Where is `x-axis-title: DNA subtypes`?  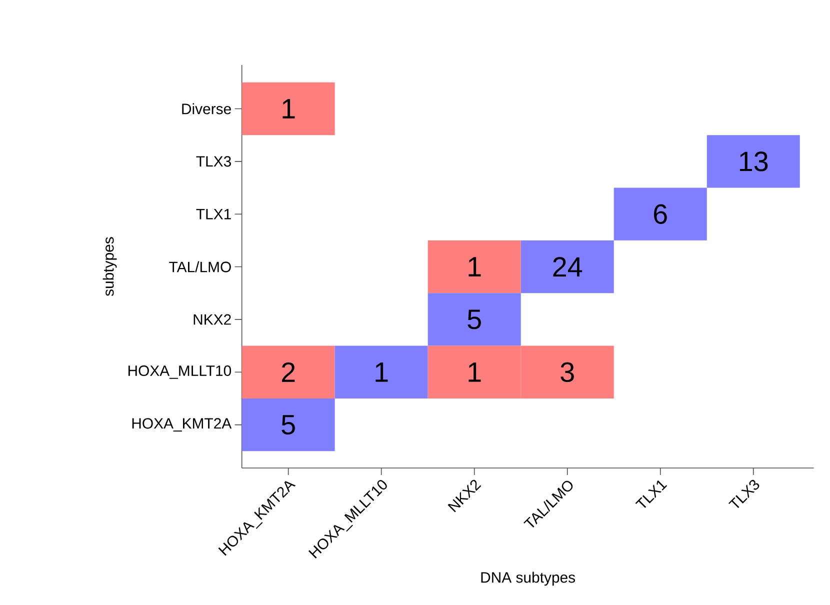 x-axis-title: DNA subtypes is located at coordinates (528, 579).